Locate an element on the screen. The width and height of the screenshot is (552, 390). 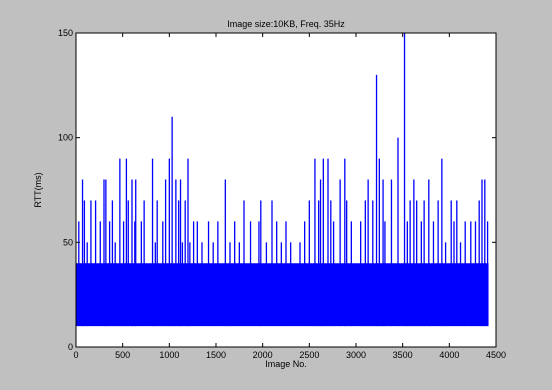
x-tick-label: 1500 is located at coordinates (216, 355).